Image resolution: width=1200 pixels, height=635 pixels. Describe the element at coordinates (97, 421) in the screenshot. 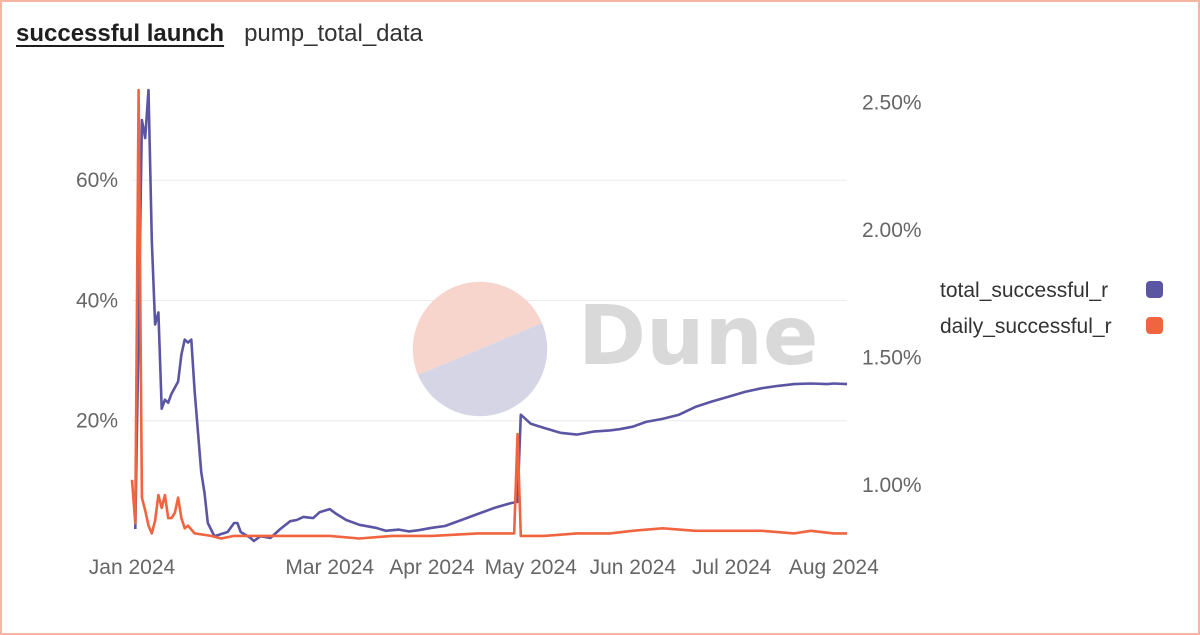

I see `y-left-tick-label: 20%` at that location.